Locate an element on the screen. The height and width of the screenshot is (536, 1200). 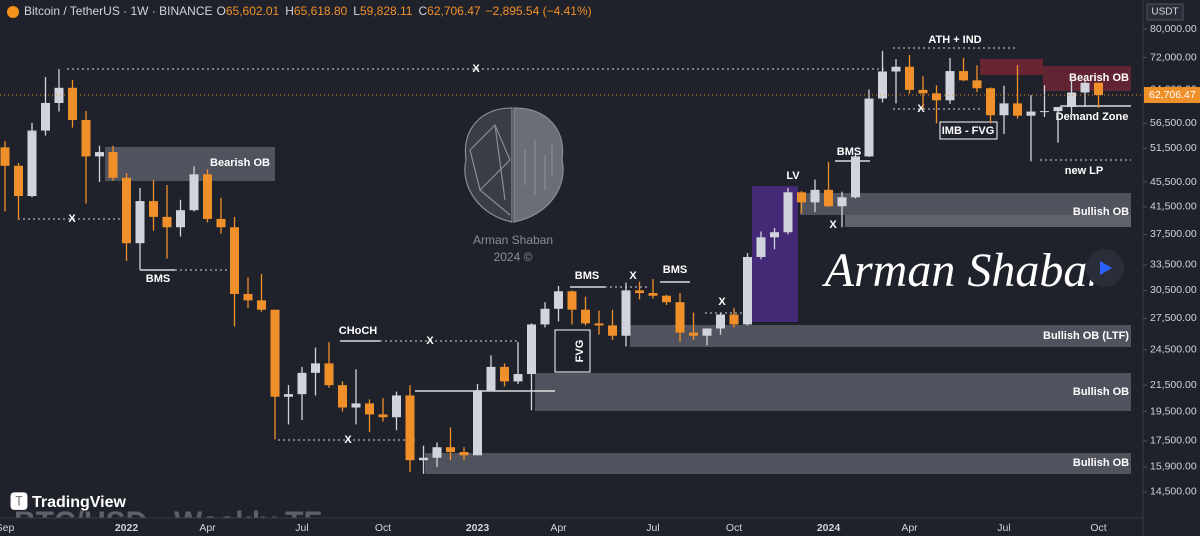
y-tick-label: 14,500.00 is located at coordinates (1173, 492).